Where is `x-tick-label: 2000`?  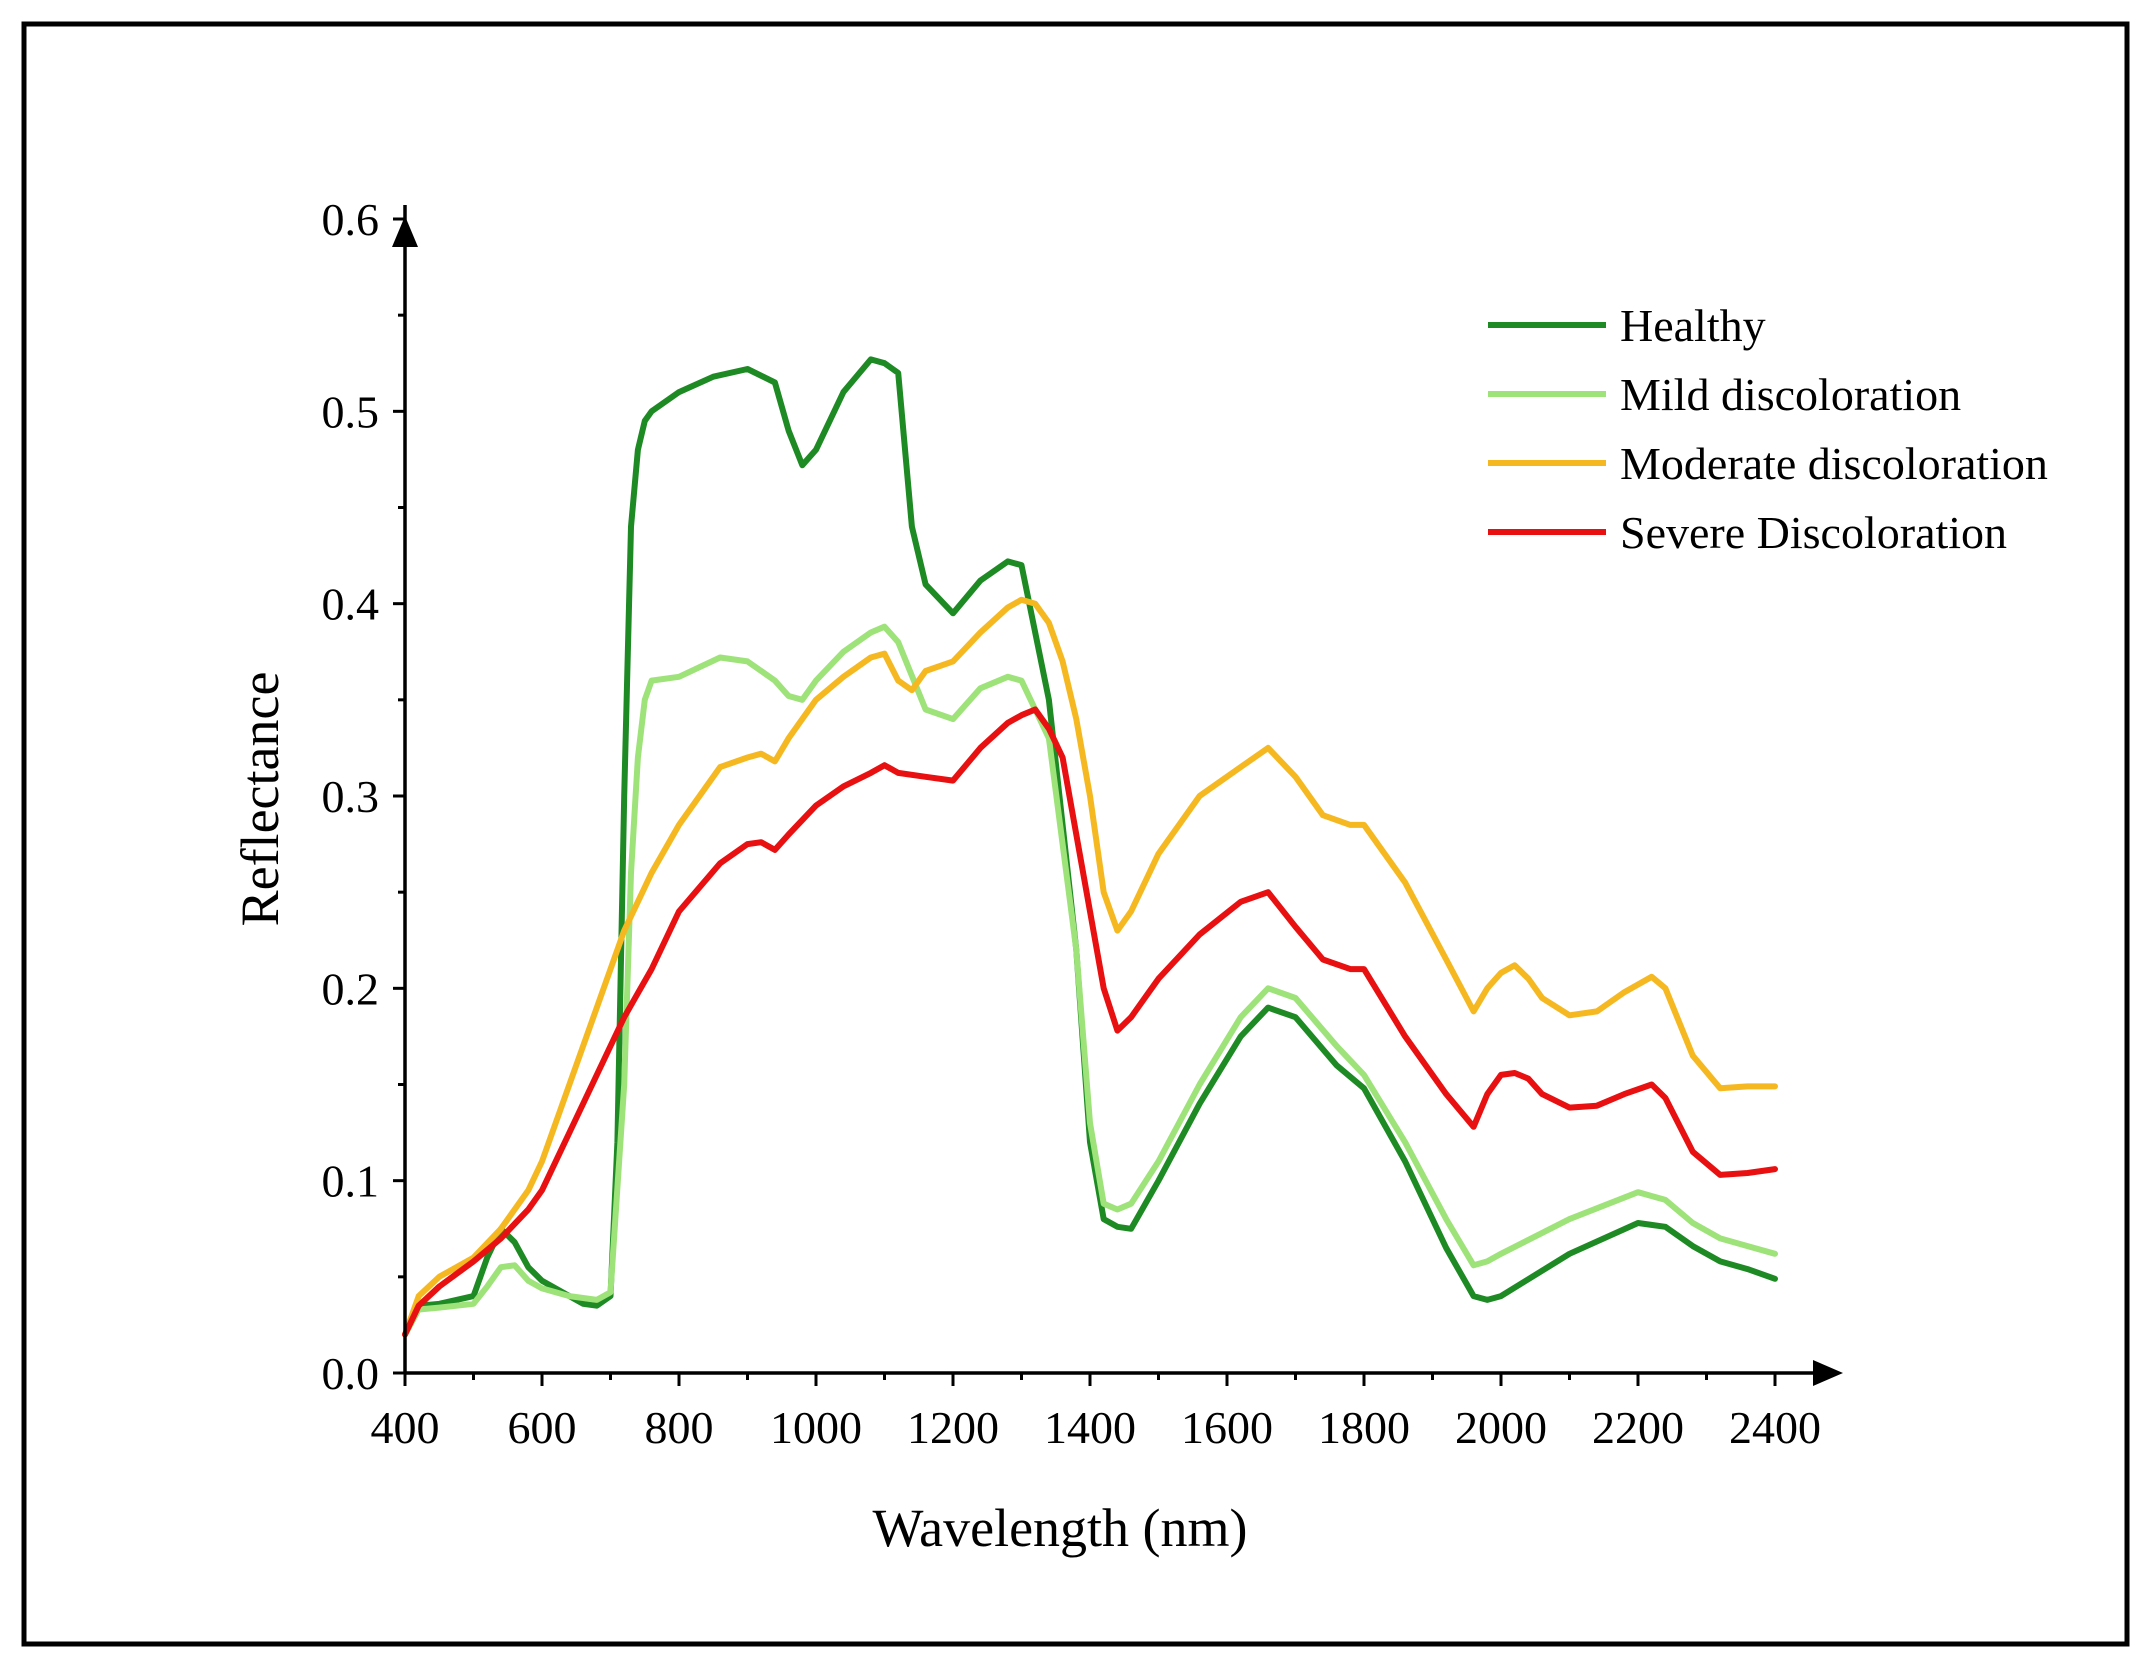
x-tick-label: 2000 is located at coordinates (1501, 1427).